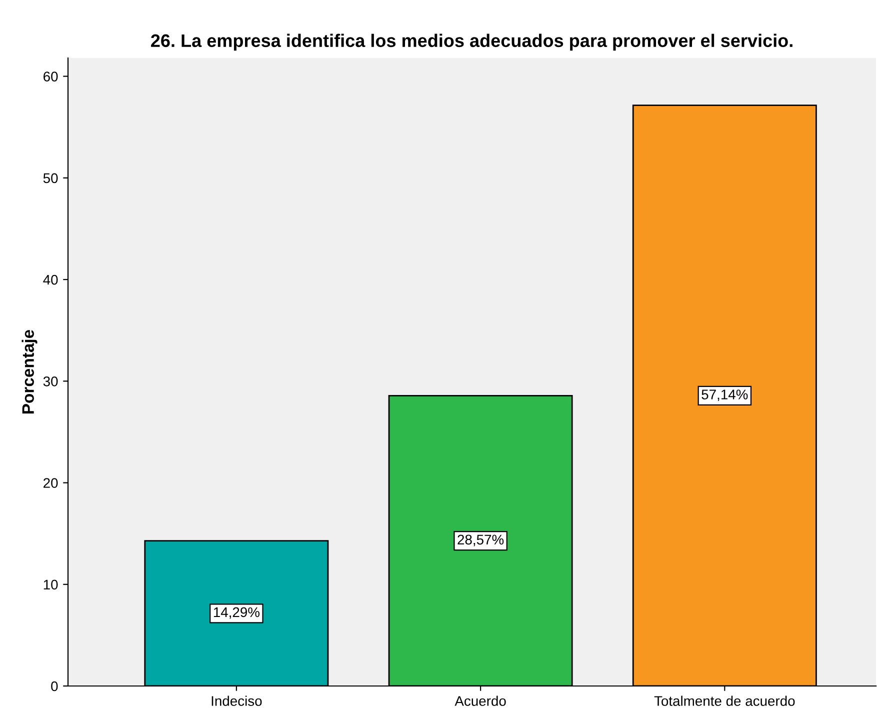 This screenshot has width=877, height=713. I want to click on y-tick-label: 60, so click(51, 77).